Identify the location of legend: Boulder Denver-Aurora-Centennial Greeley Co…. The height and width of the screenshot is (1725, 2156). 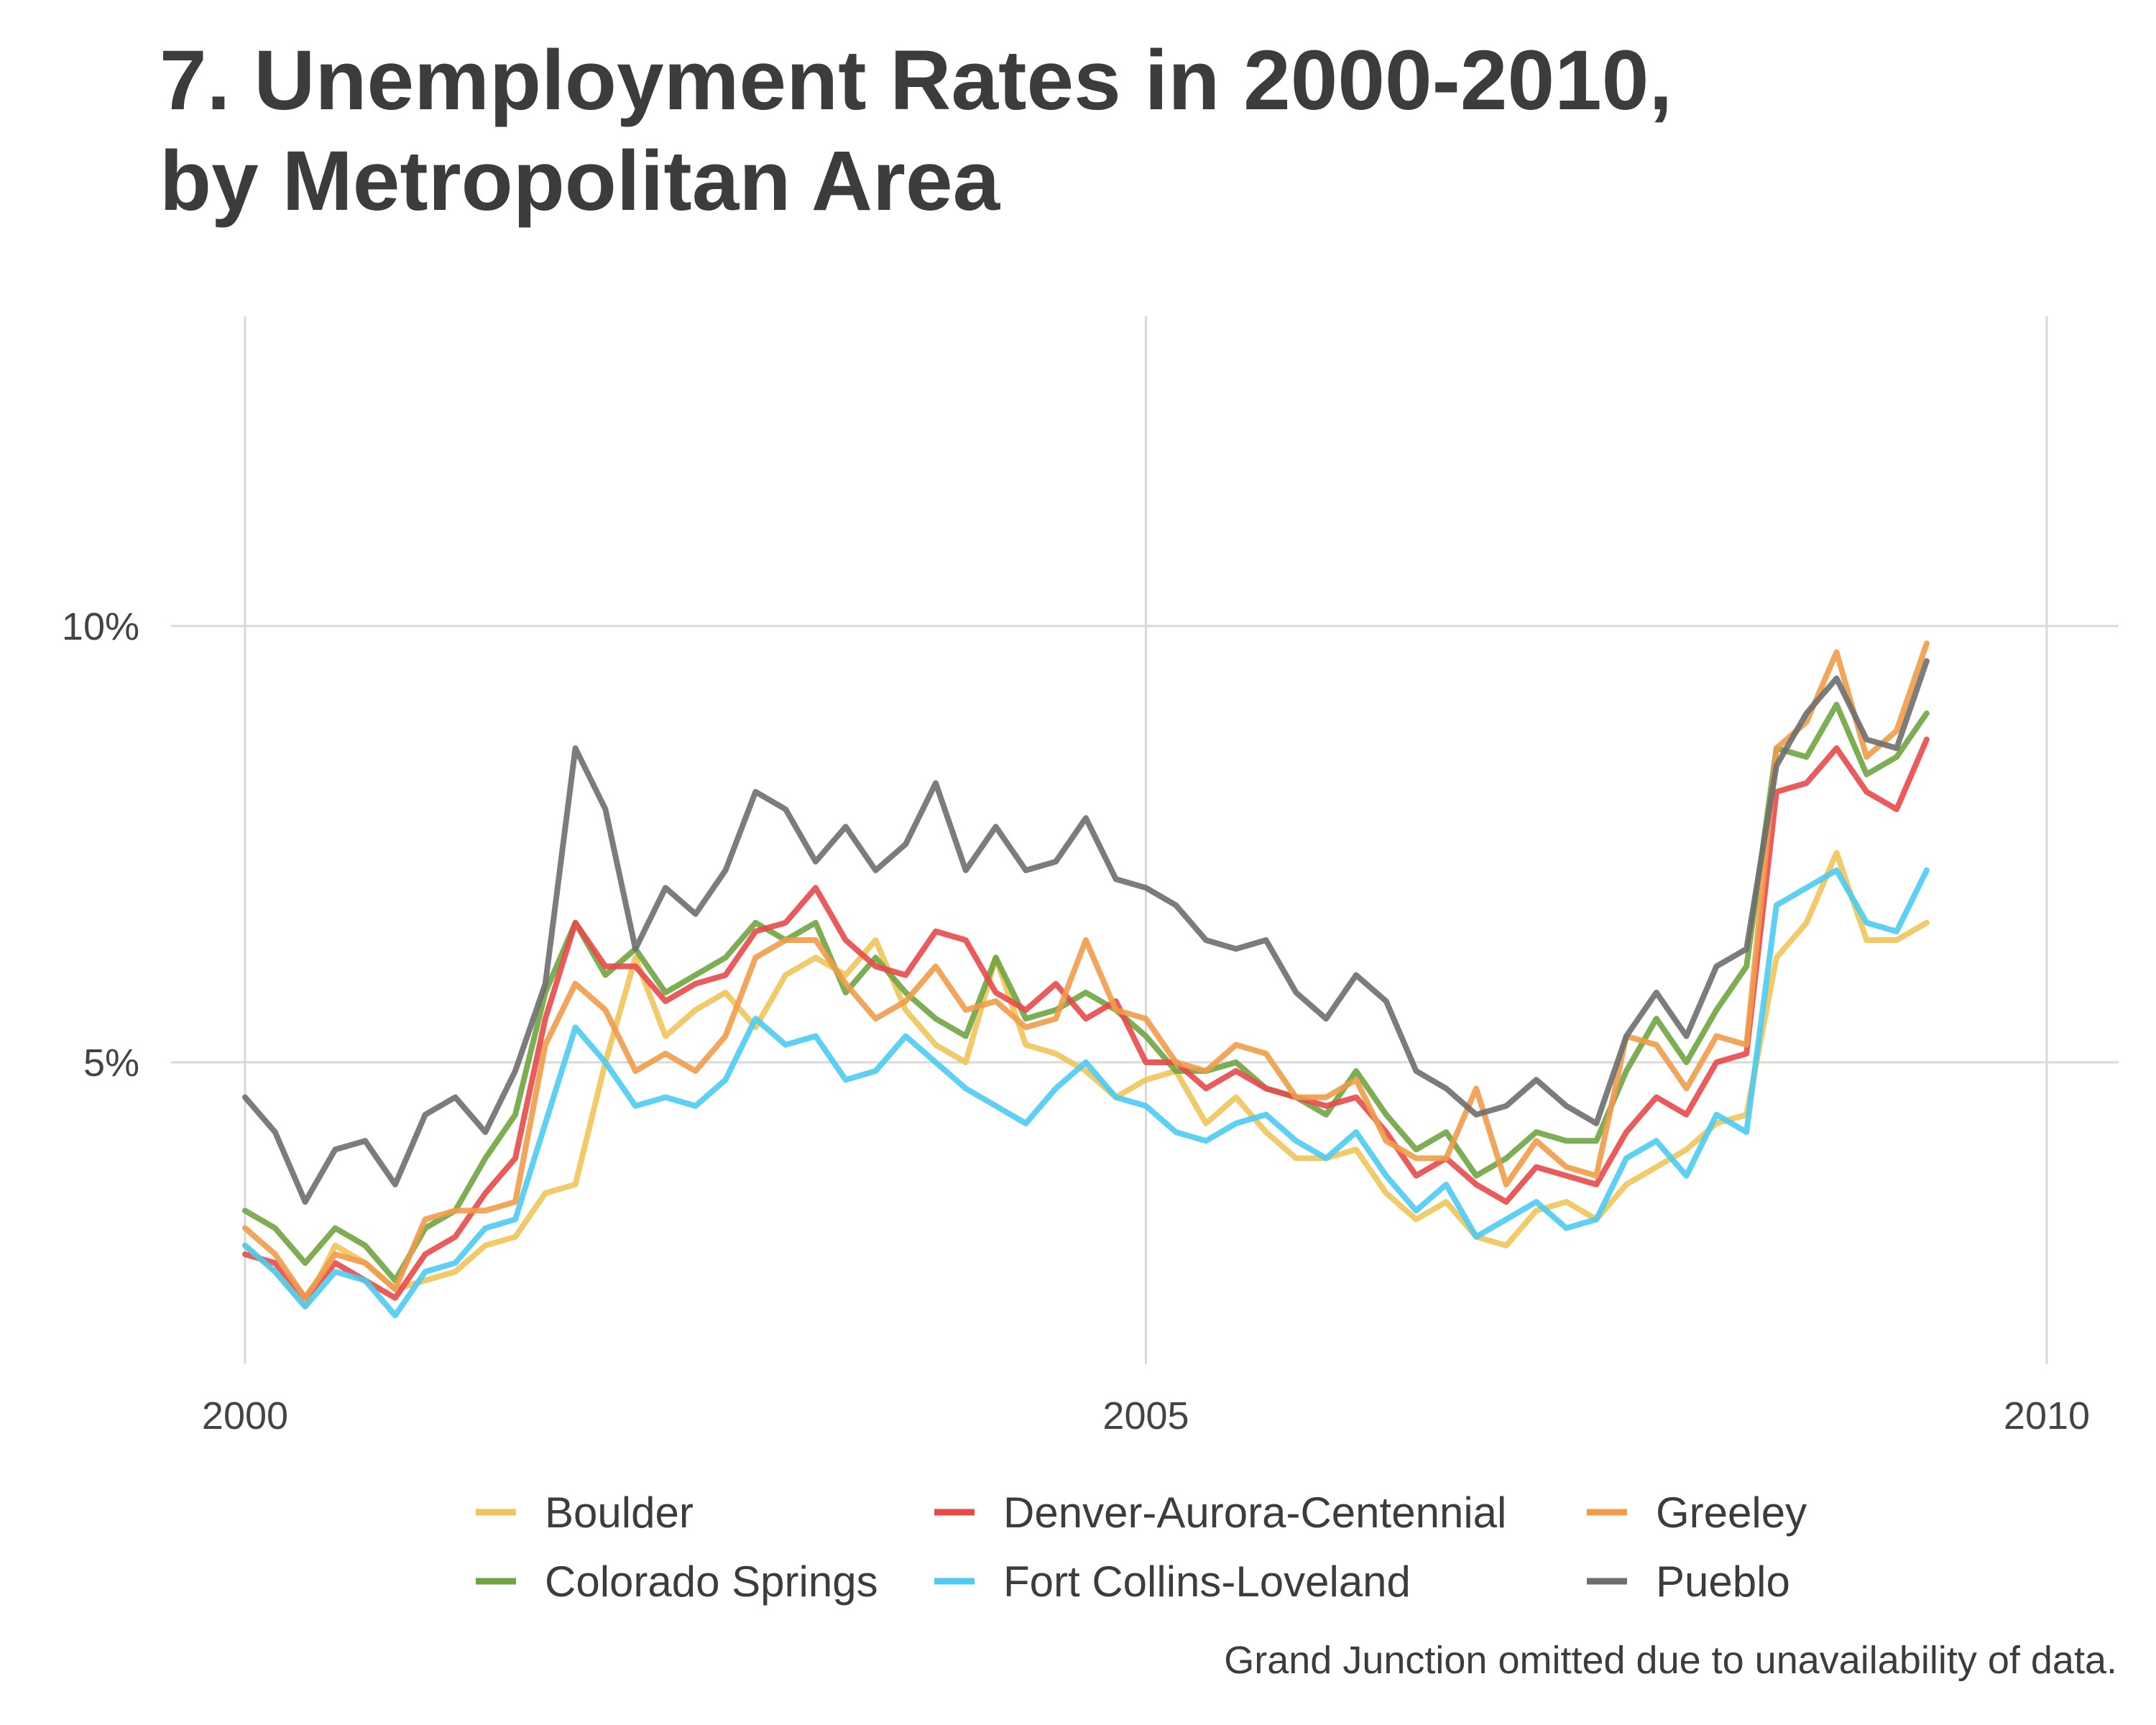
(1141, 1547).